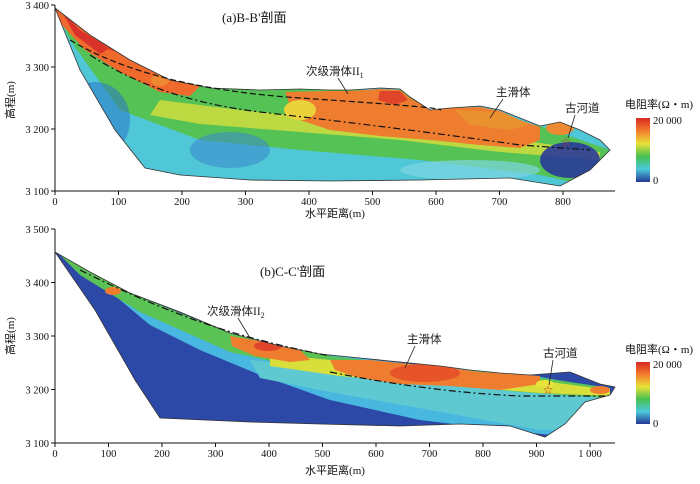  What do you see at coordinates (566, 142) in the screenshot?
I see `panel-a-old-river-star-icon: ☆` at bounding box center [566, 142].